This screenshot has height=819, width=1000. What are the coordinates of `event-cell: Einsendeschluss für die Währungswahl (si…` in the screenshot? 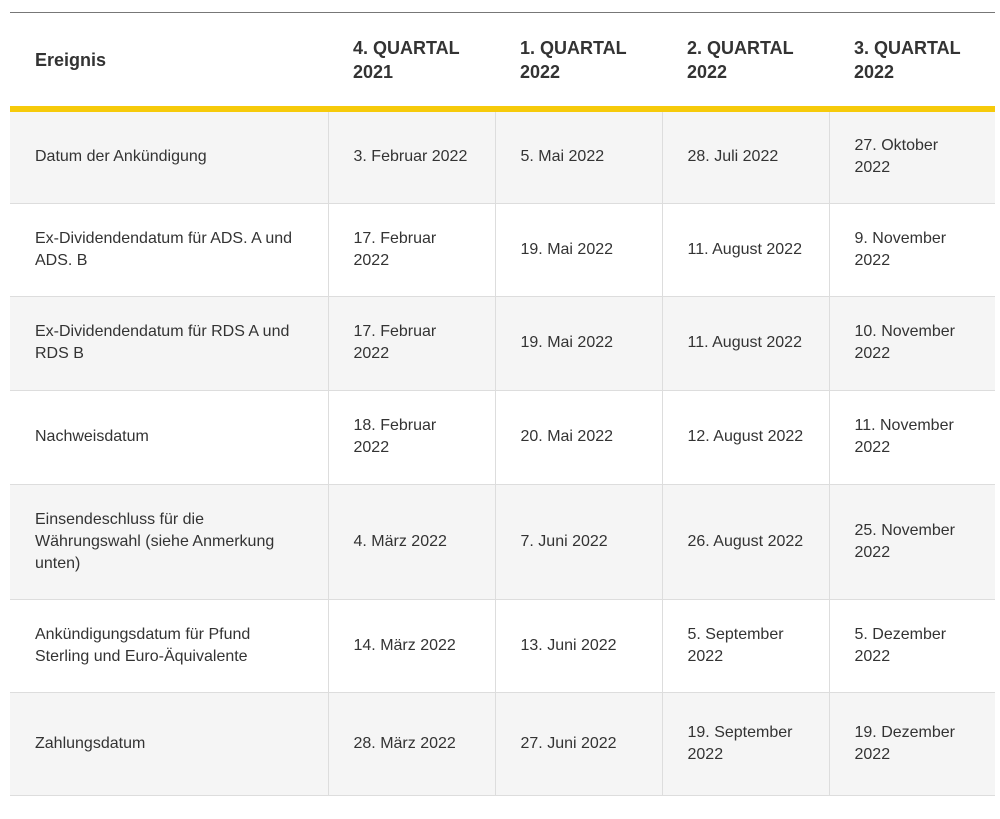 It's located at (169, 542).